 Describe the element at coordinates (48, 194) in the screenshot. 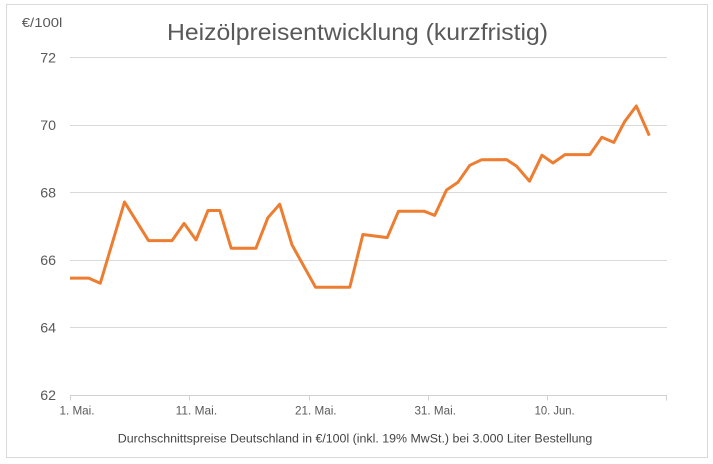

I see `svg-text: 68` at that location.